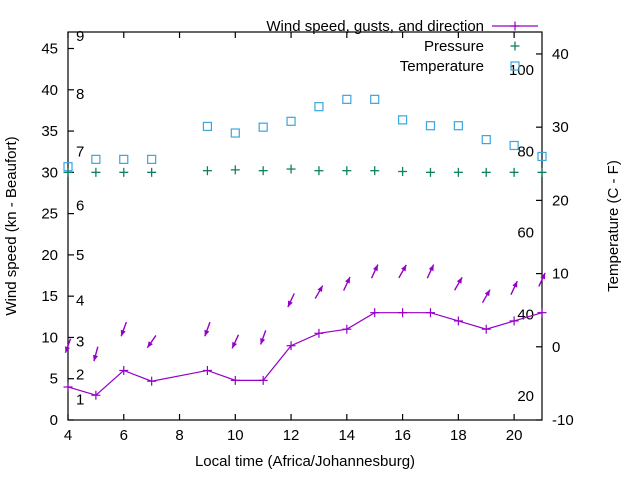 This screenshot has height=480, width=640. I want to click on x-tick-label: 10, so click(235, 435).